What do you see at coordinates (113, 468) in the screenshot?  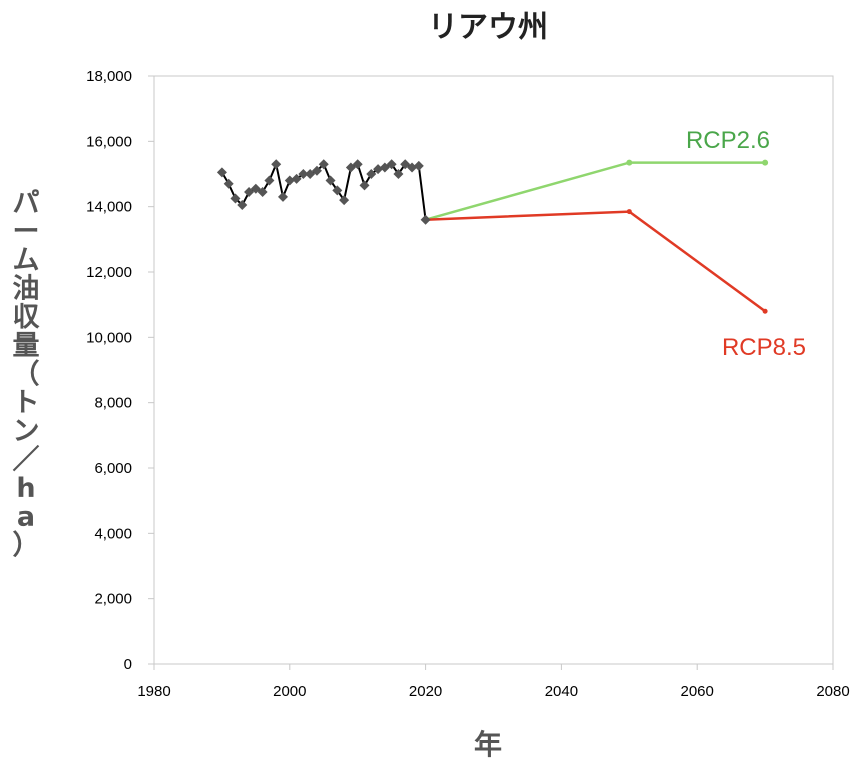 I see `y-tick-label: 6,000` at bounding box center [113, 468].